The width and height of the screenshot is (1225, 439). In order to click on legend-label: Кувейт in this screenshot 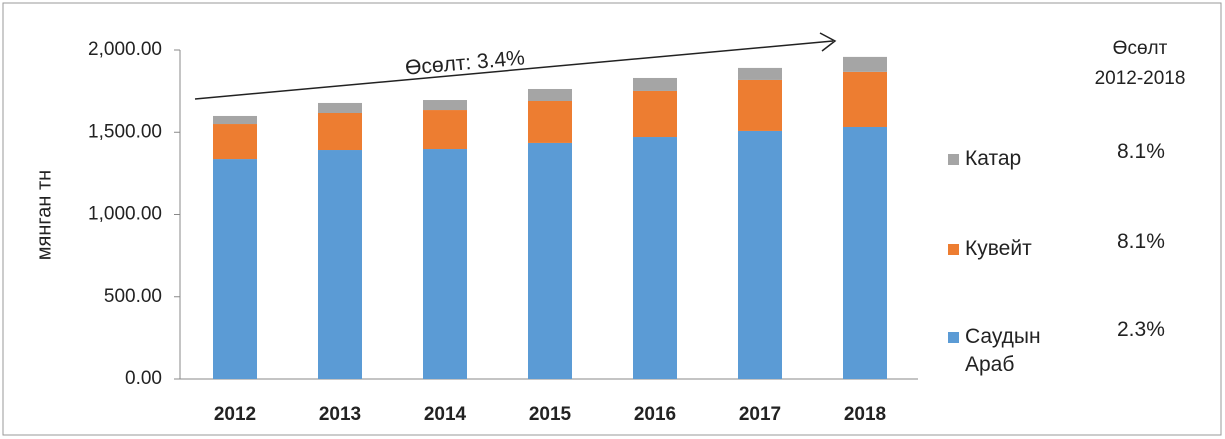, I will do `click(998, 248)`.